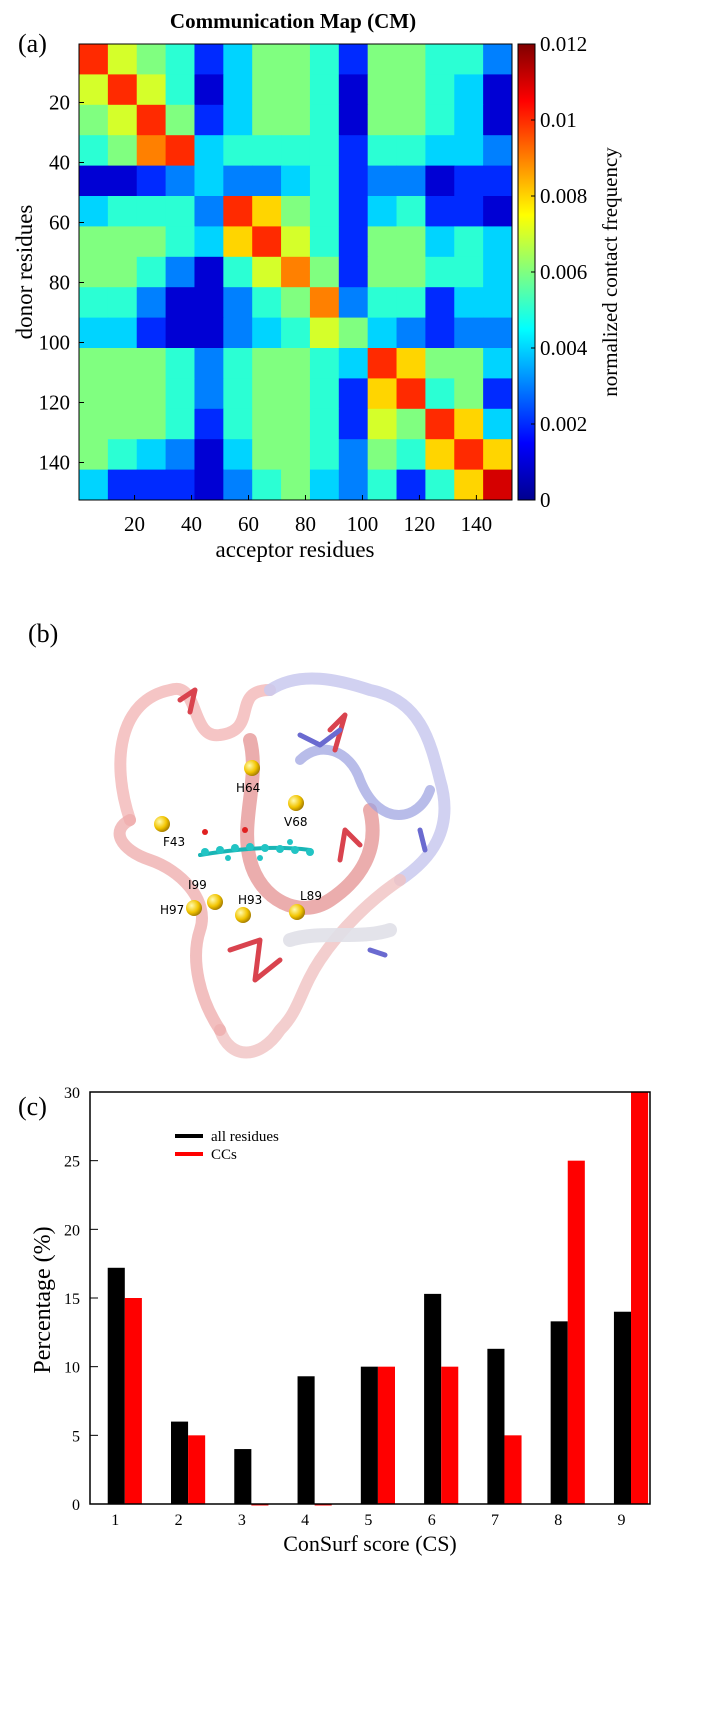 The height and width of the screenshot is (1713, 724). Describe the element at coordinates (294, 549) in the screenshot. I see `x-axis-label: acceptor residues` at that location.